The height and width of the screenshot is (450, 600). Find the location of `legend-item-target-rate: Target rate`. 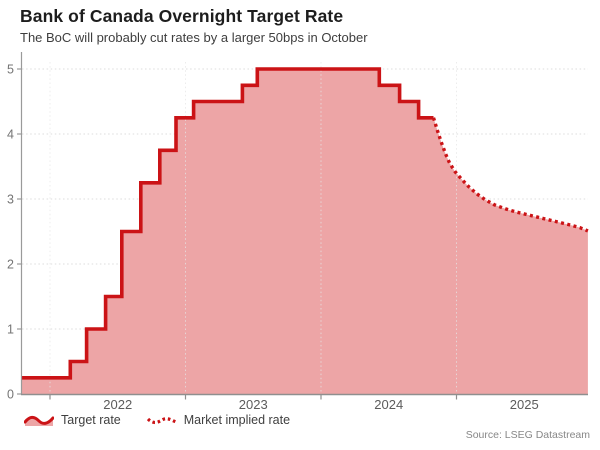

legend-item-target-rate: Target rate is located at coordinates (72, 420).